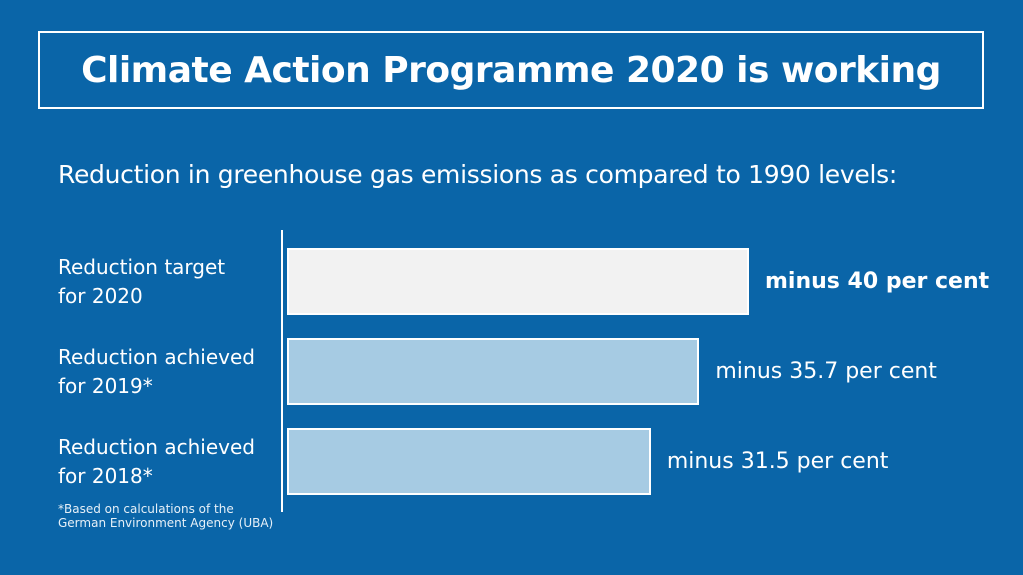  I want to click on value-label-3: minus 31.5 per cent, so click(777, 461).